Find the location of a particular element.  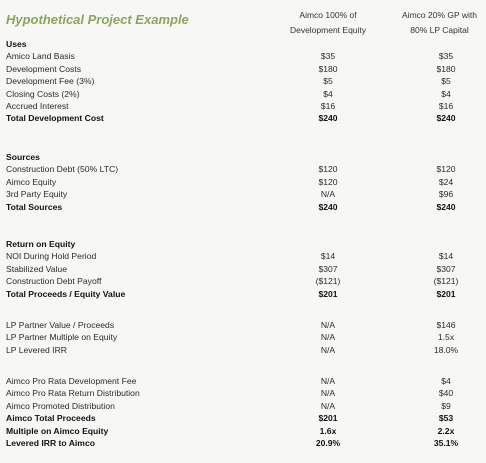

row-label: Total Sources is located at coordinates (34, 206).